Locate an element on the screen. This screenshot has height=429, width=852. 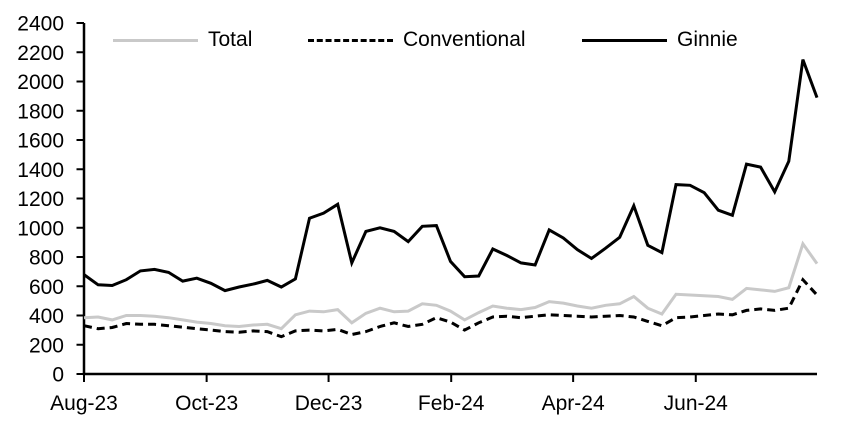
y-tick-label: 2400 is located at coordinates (40, 24).